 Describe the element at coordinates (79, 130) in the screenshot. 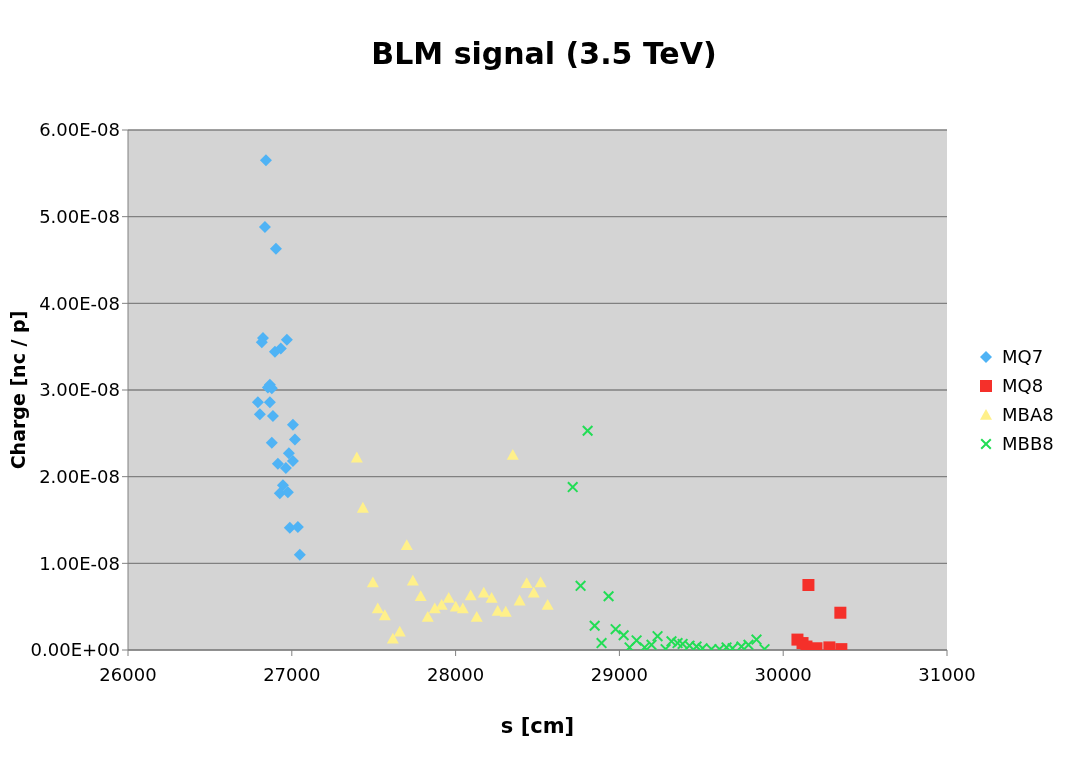

I see `y-tick-label: 6.00E-08` at that location.